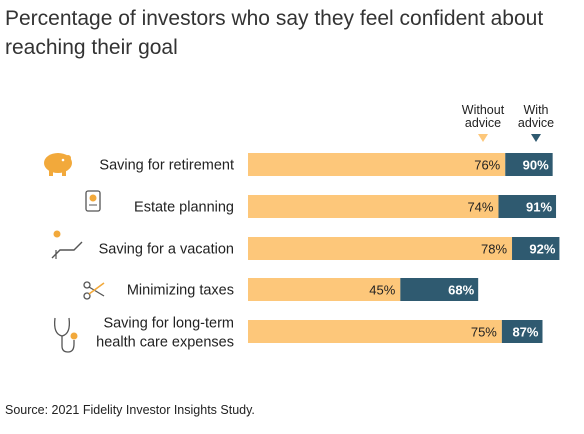 The image size is (584, 434). What do you see at coordinates (96, 291) in the screenshot?
I see `scissors-icon-blade1` at bounding box center [96, 291].